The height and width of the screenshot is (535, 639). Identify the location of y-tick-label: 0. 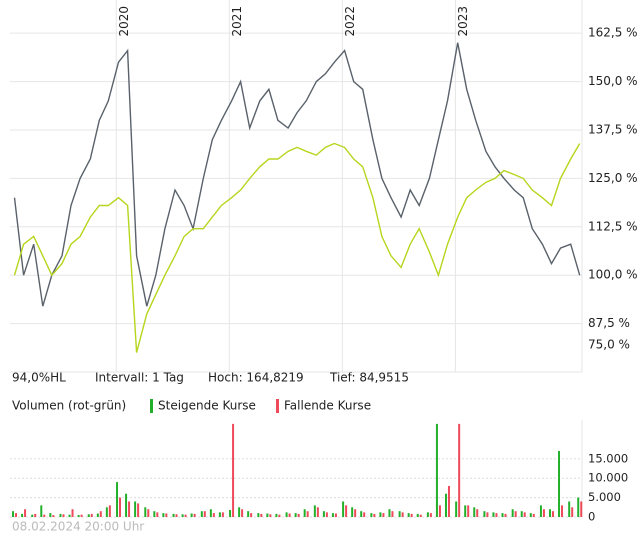
(591, 517).